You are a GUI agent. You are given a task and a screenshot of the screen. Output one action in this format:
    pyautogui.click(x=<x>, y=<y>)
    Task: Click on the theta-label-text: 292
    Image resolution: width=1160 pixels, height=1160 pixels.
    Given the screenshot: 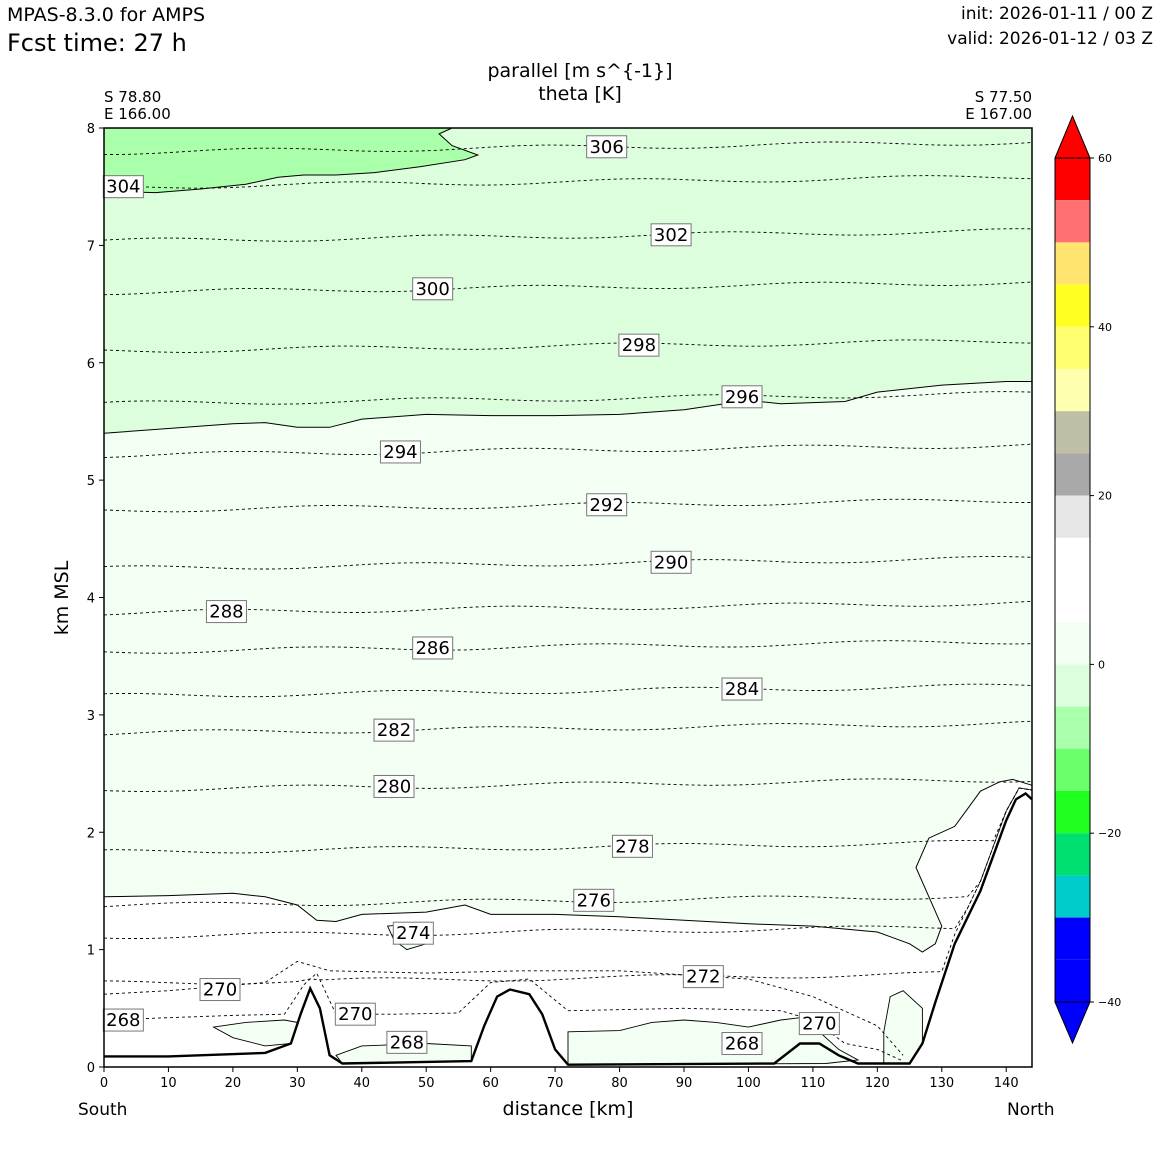 What is the action you would take?
    pyautogui.click(x=606, y=505)
    